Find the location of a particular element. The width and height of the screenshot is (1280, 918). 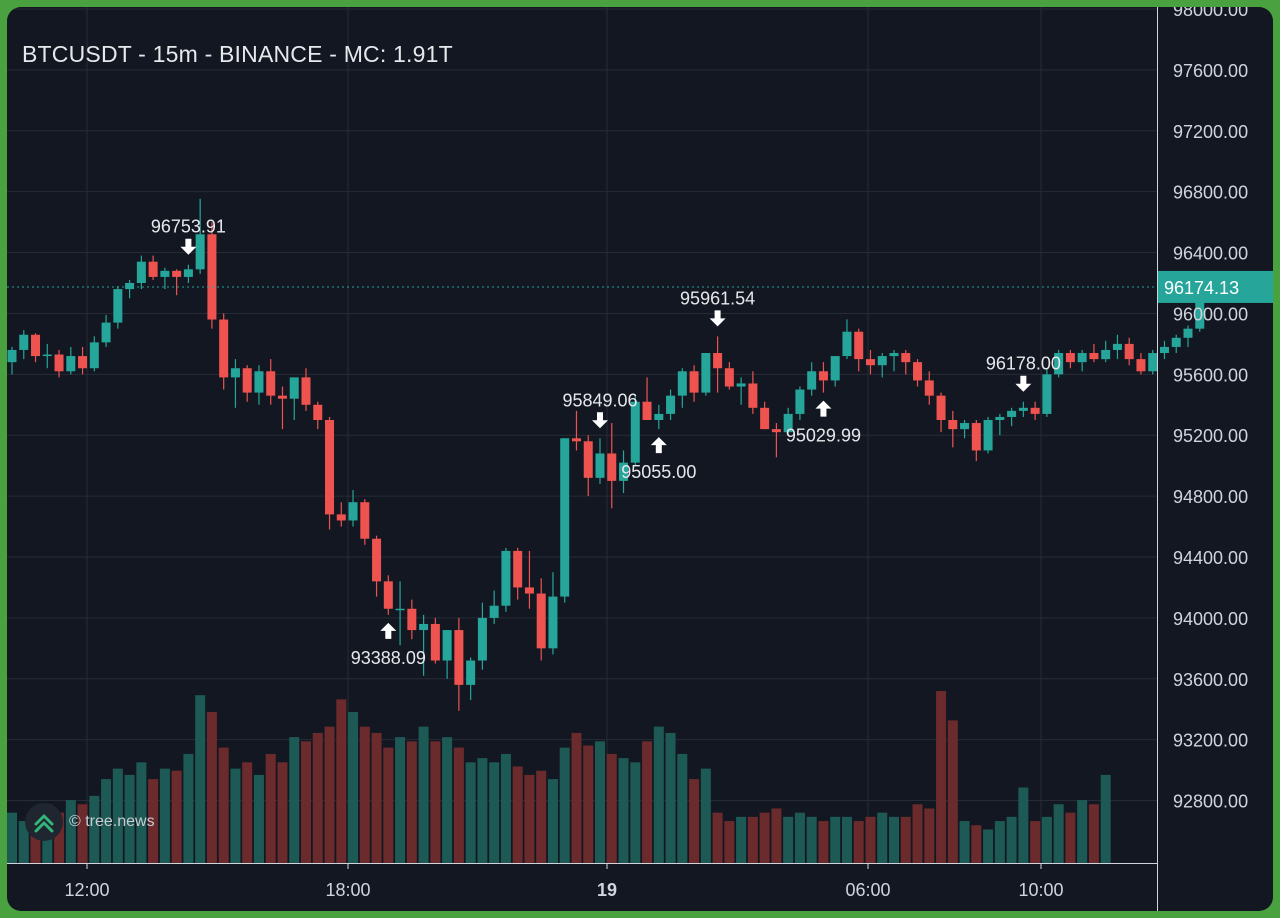

high-marker: 96178.00 is located at coordinates (1023, 373).